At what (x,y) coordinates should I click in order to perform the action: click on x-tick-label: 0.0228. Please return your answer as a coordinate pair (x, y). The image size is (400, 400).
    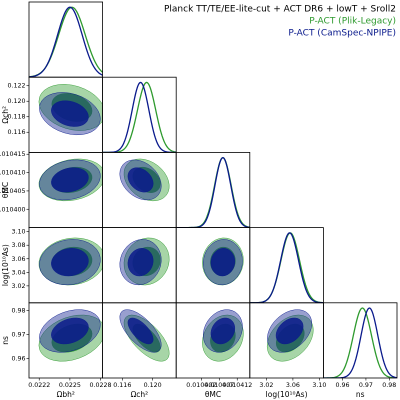
    Looking at the image, I should click on (101, 385).